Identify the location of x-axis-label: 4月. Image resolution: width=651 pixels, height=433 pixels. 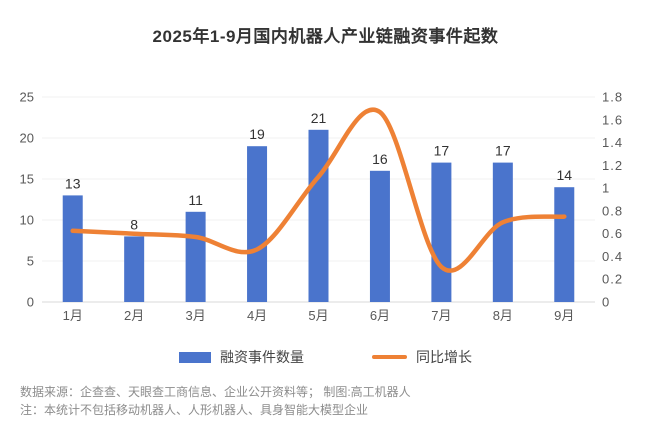
(257, 315).